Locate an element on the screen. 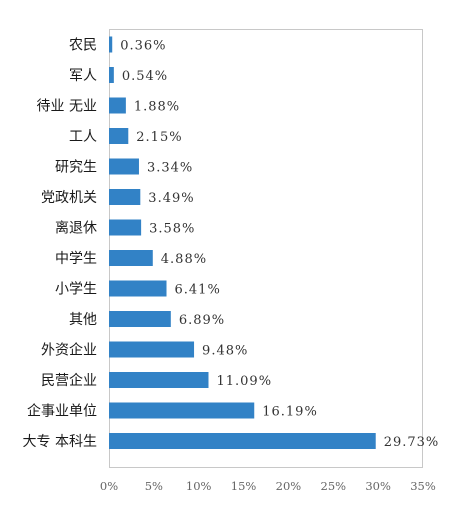  x-tick-label: 35% is located at coordinates (423, 486).